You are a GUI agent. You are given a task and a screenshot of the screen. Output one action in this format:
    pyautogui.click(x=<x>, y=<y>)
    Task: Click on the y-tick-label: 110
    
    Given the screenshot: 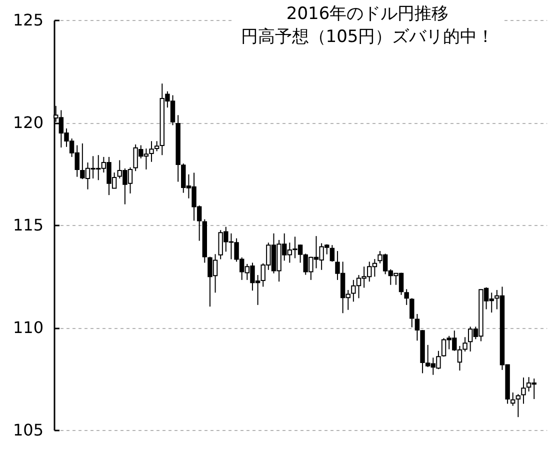 What is the action you would take?
    pyautogui.click(x=28, y=327)
    